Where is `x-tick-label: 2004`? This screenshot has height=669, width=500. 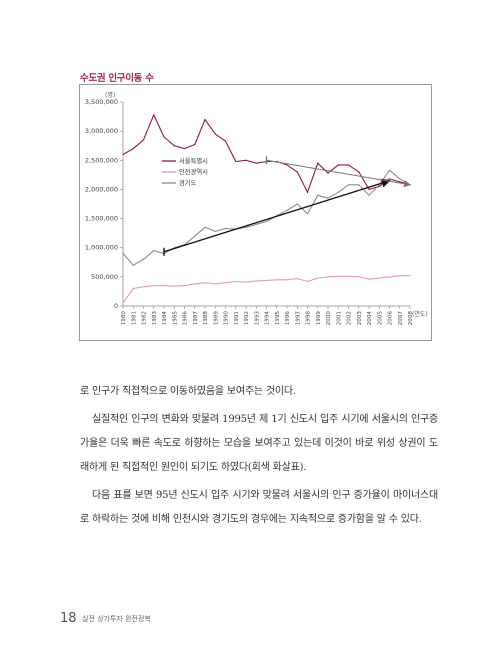
x-tick-label: 2004 is located at coordinates (370, 318).